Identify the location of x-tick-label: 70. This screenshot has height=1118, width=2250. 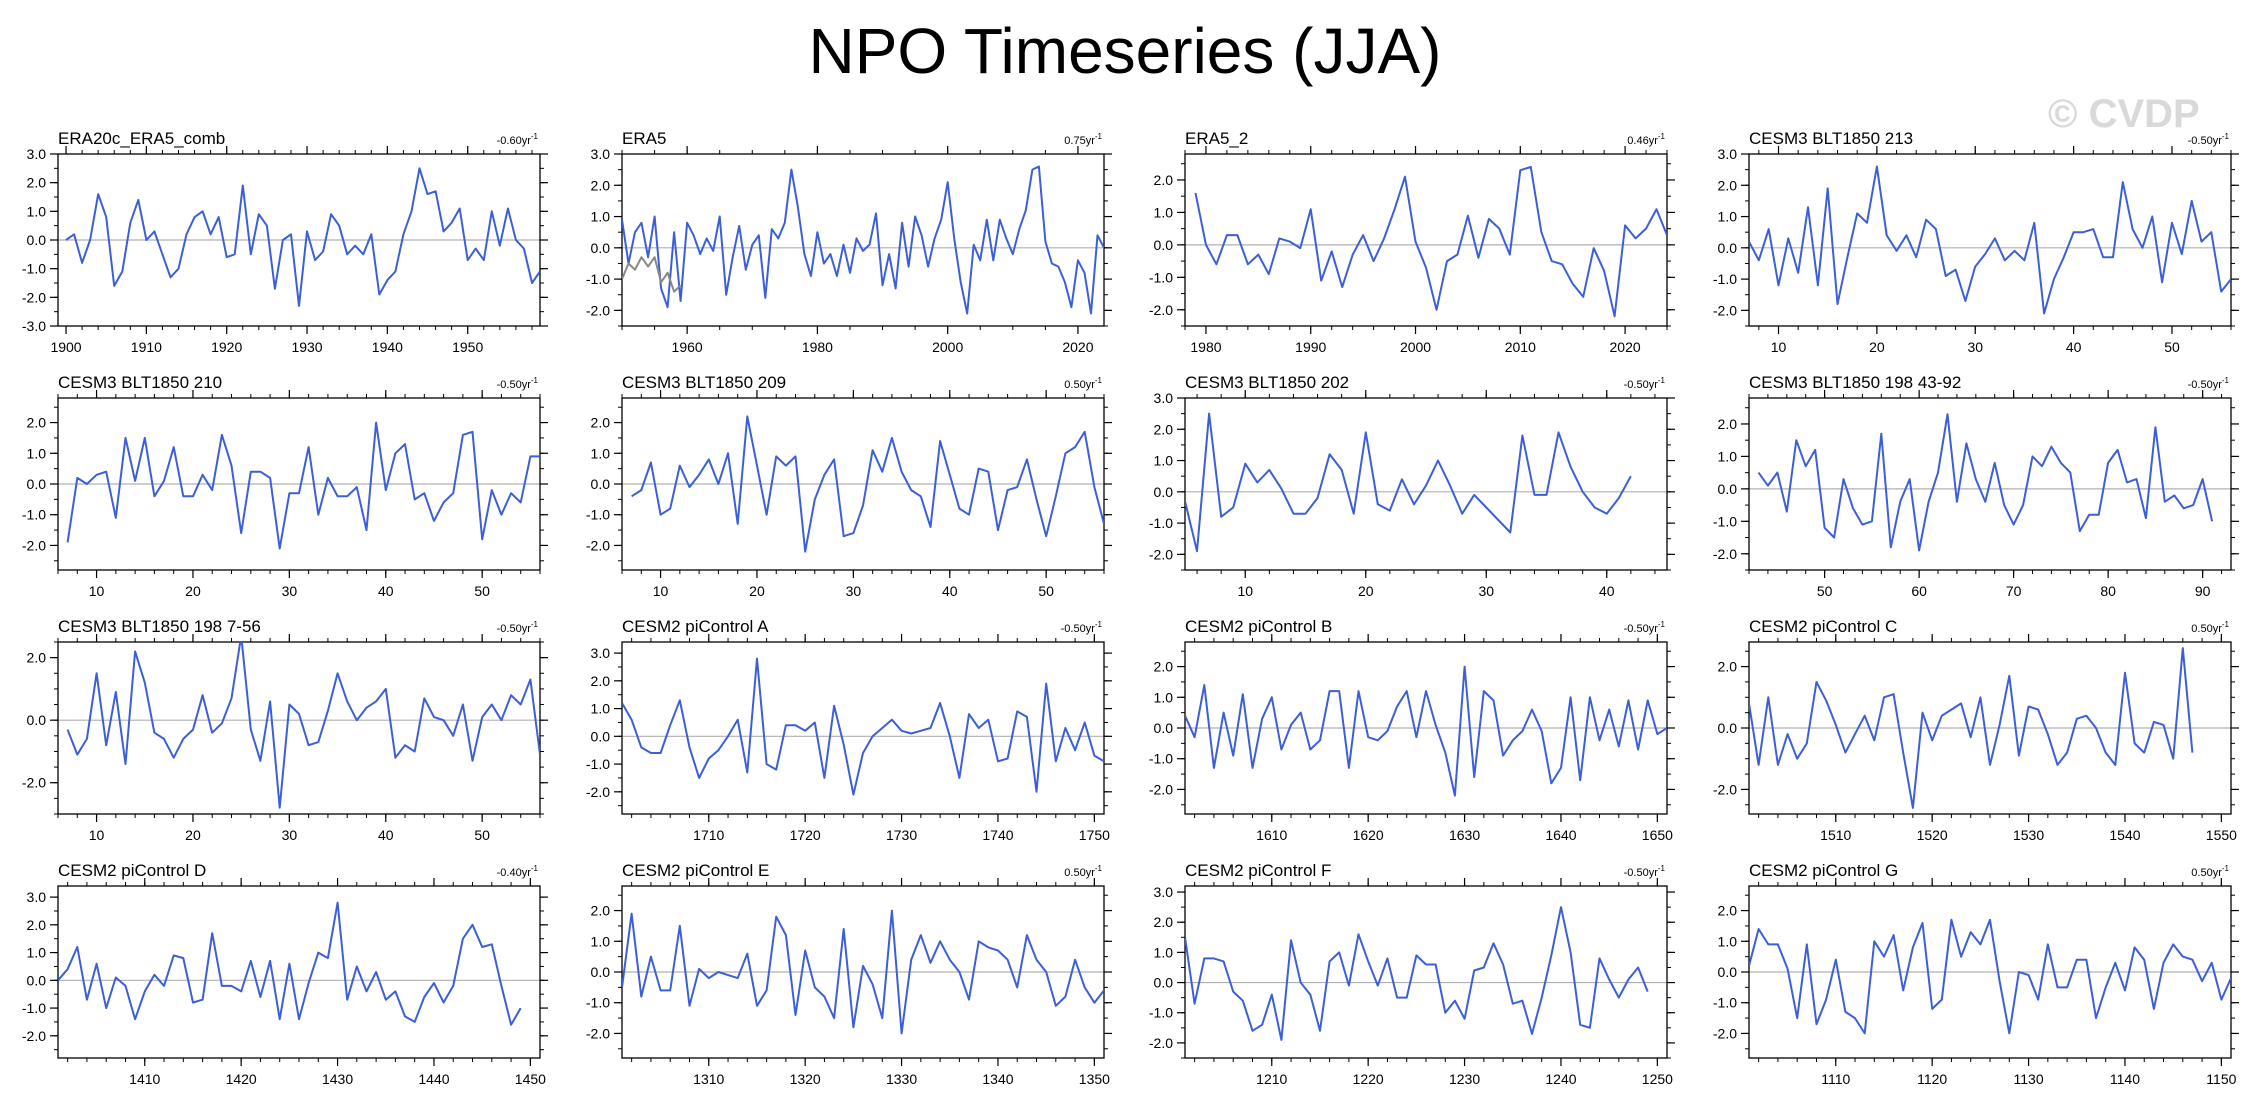
(2014, 591).